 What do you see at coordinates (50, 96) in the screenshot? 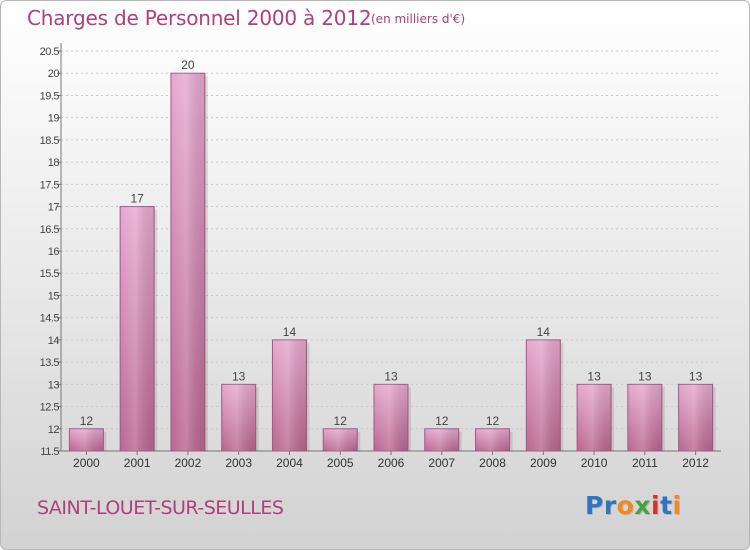
I see `y-tick-label: 19.5` at bounding box center [50, 96].